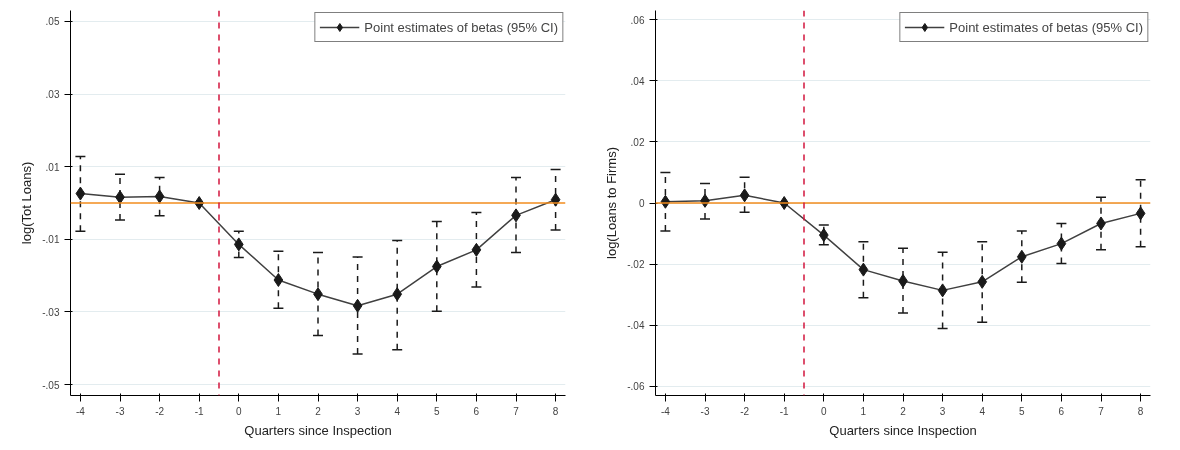 The height and width of the screenshot is (450, 1180). Describe the element at coordinates (52, 95) in the screenshot. I see `y-tick-label: .03` at that location.